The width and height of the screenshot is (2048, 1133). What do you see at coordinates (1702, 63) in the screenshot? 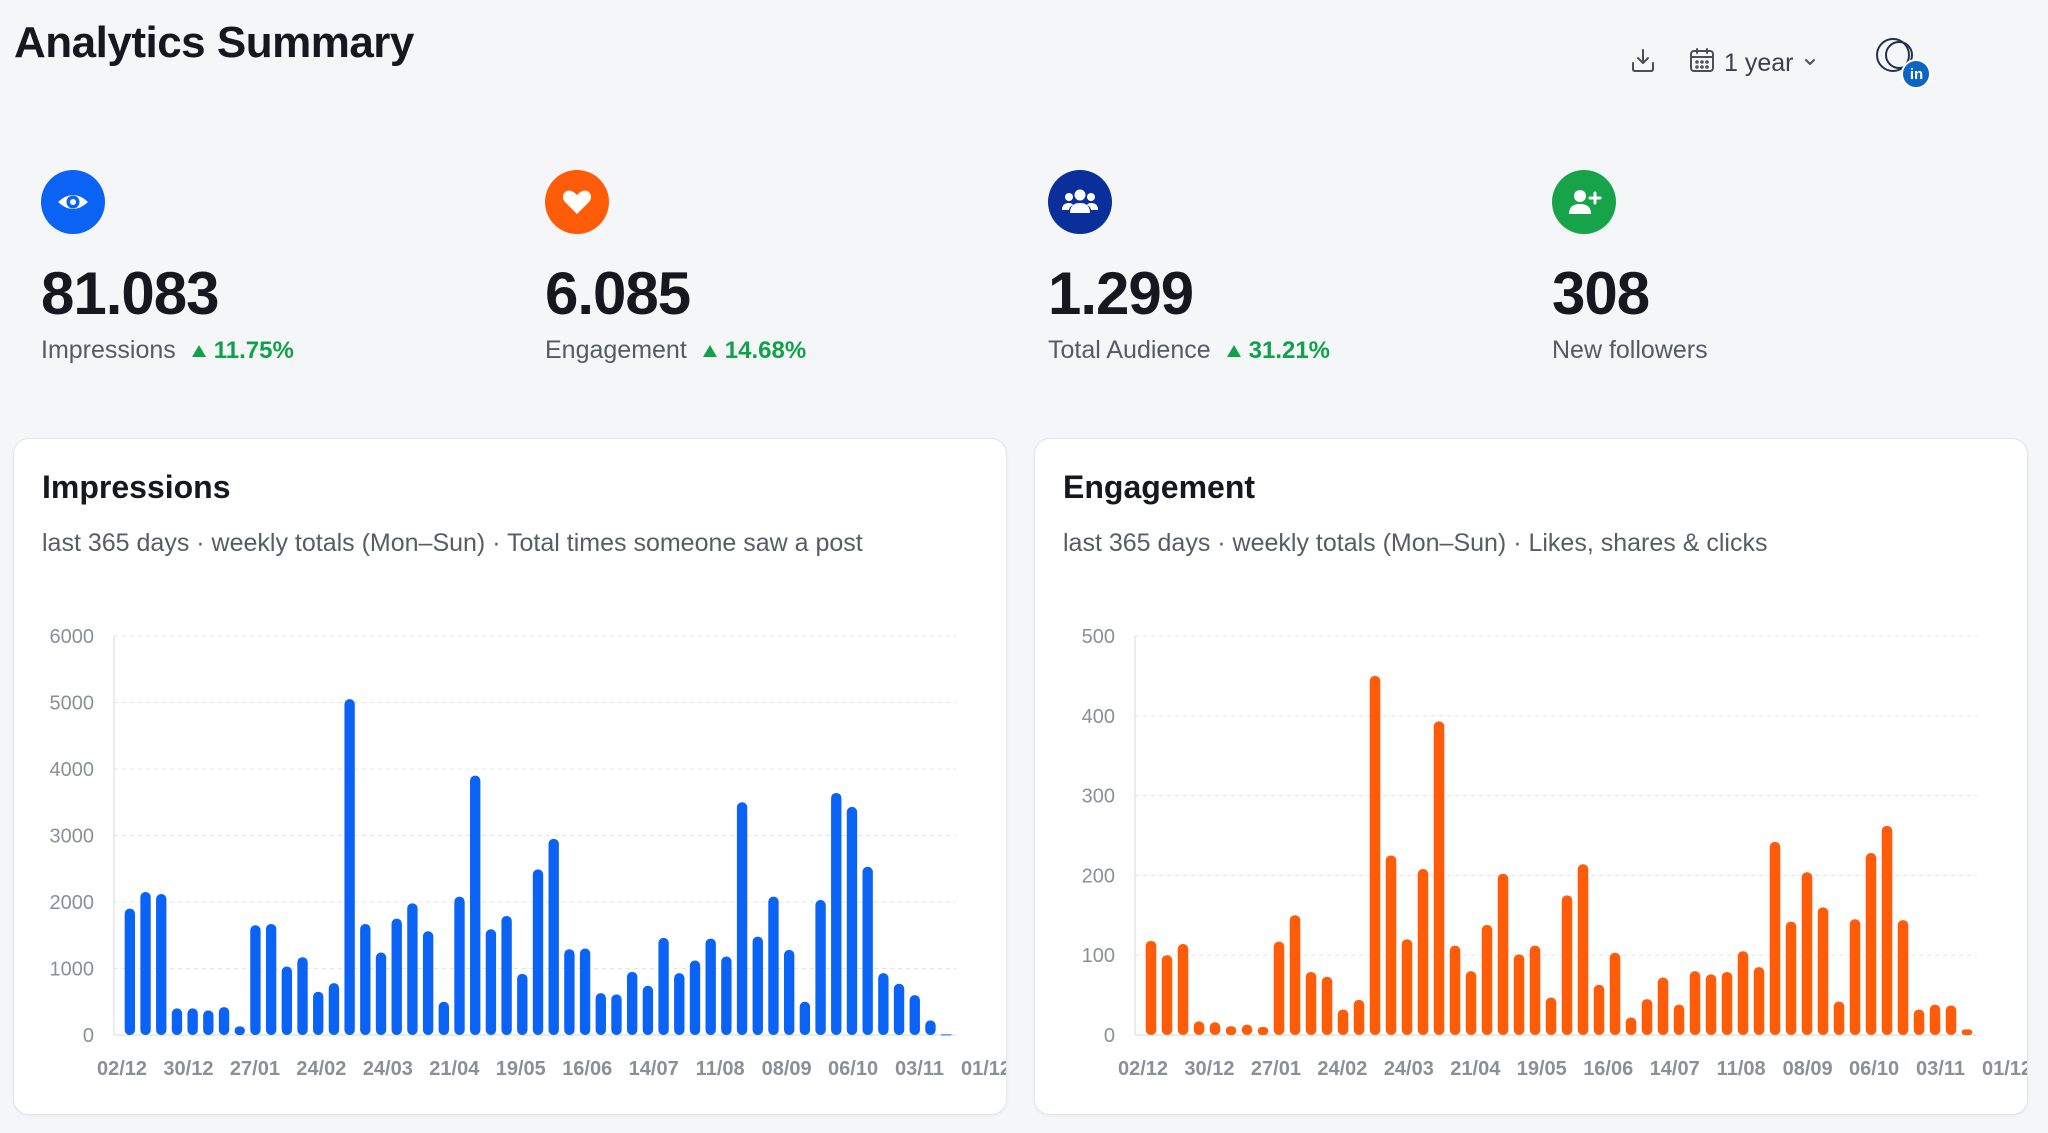
I see `calendar-icon` at bounding box center [1702, 63].